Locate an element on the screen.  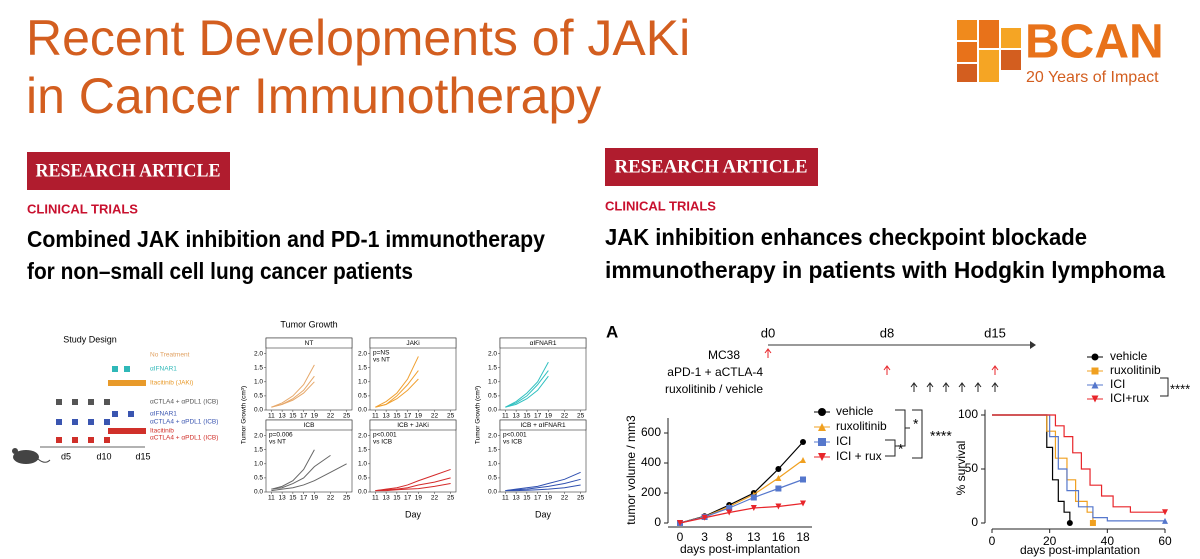
badge is located at coordinates (128, 171).